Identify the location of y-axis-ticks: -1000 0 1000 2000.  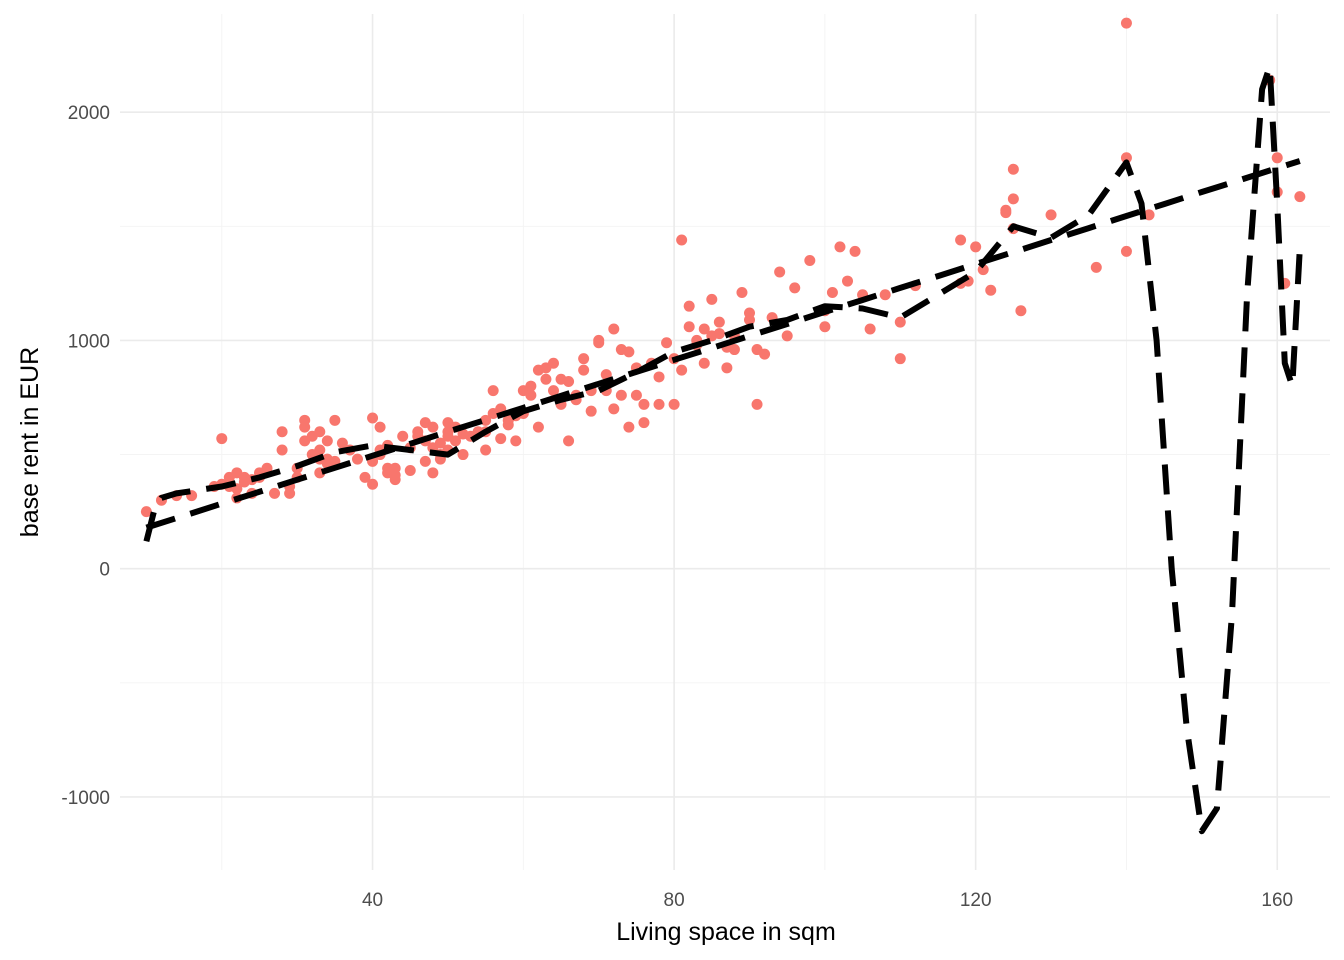
(85, 456).